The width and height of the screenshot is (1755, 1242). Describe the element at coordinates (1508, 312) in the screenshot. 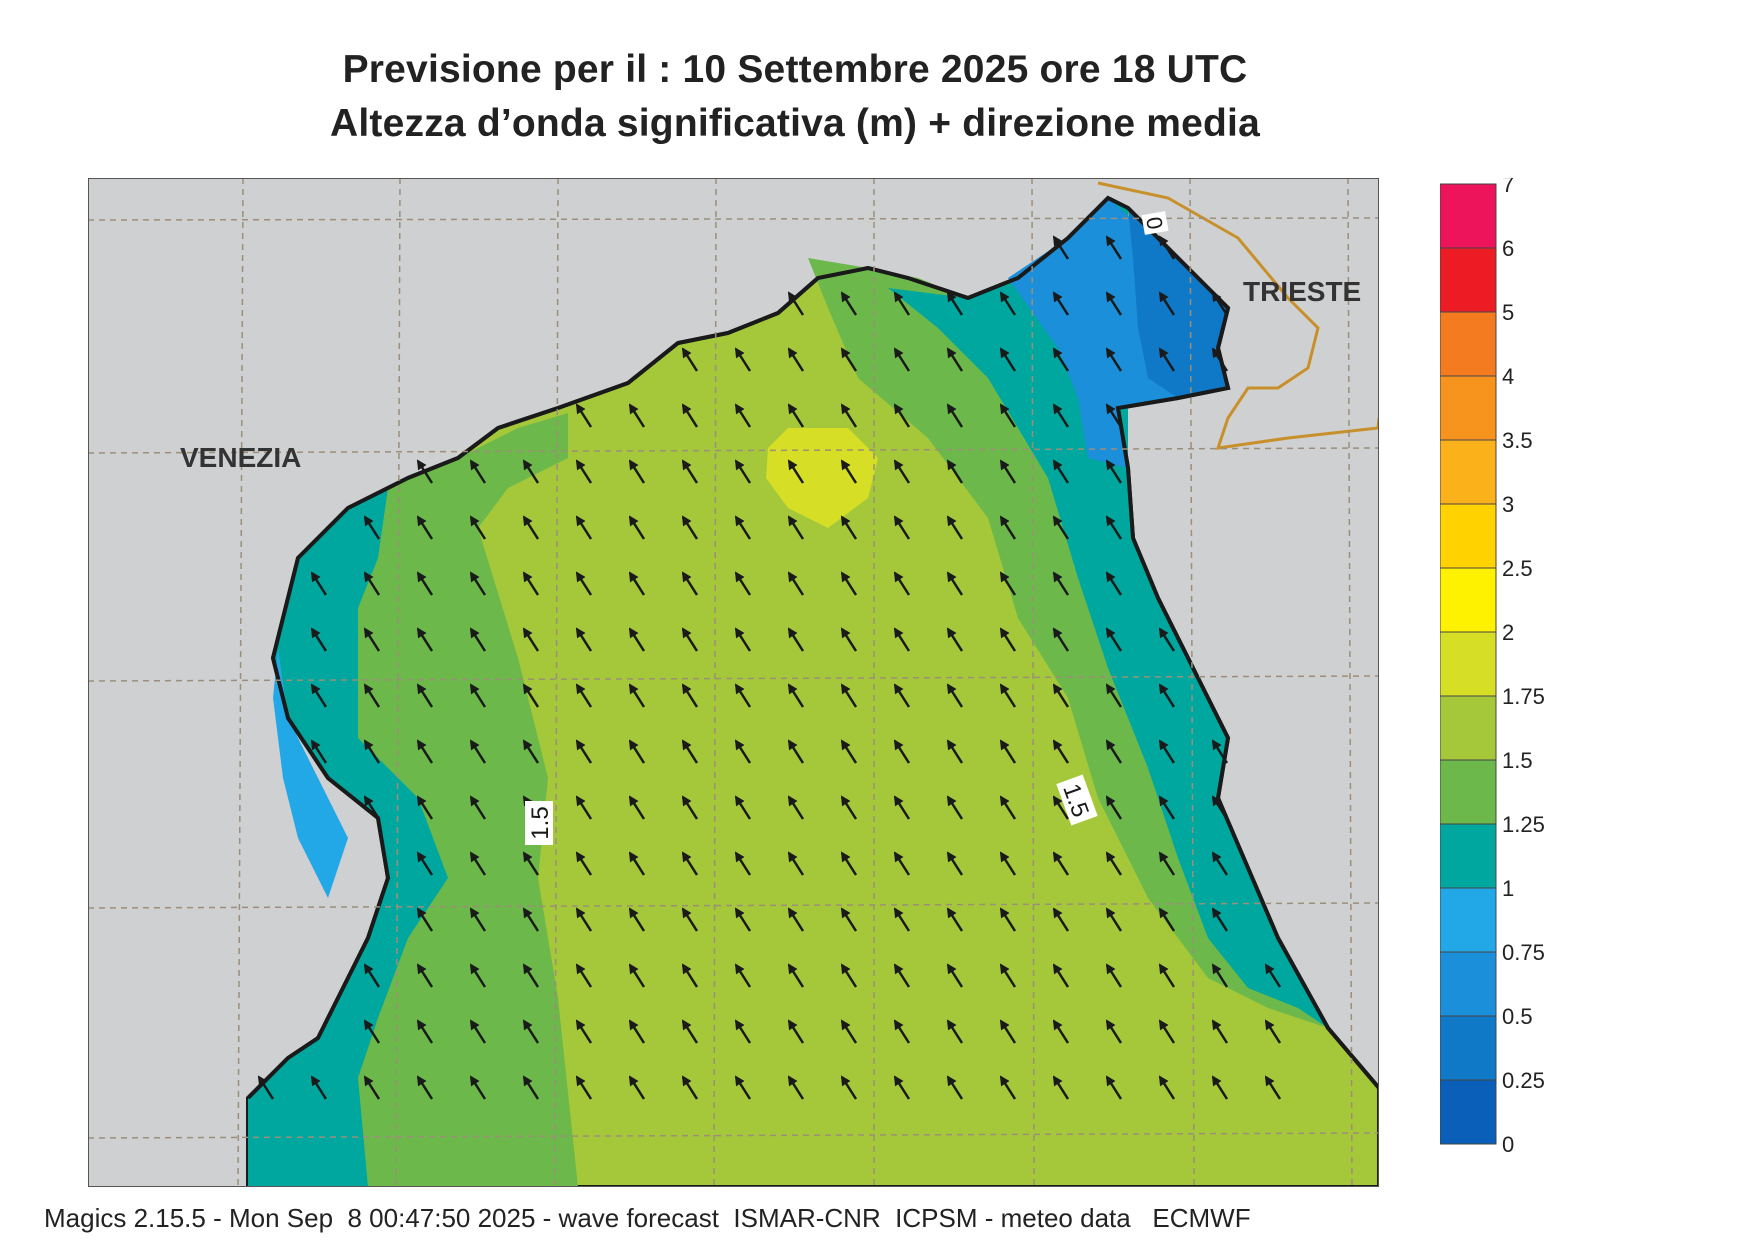

I see `legend-tick-label: 5` at that location.